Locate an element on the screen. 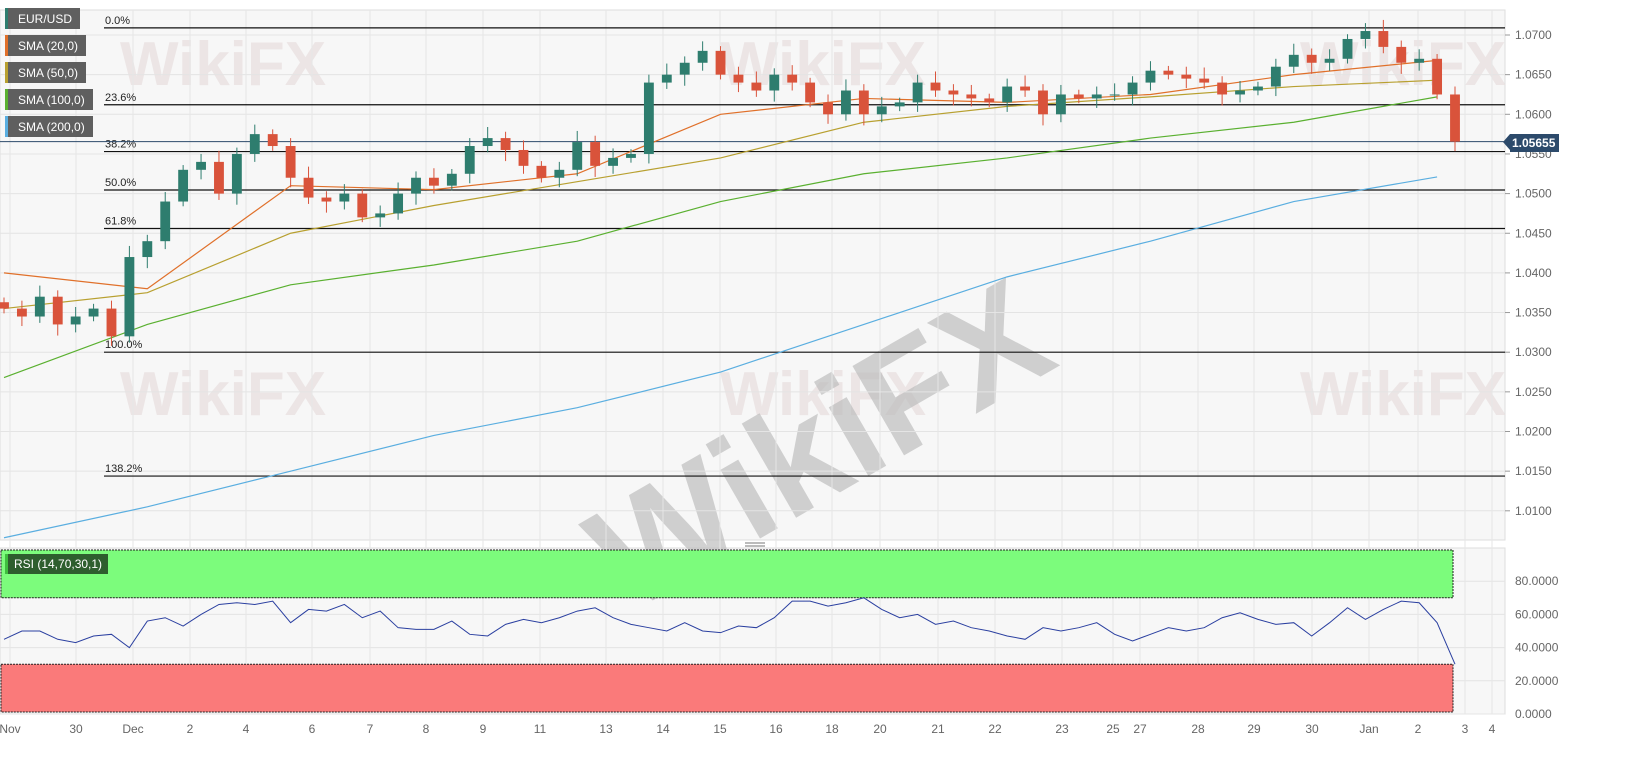 This screenshot has width=1639, height=777. x-tick-label: 3 is located at coordinates (1465, 729).